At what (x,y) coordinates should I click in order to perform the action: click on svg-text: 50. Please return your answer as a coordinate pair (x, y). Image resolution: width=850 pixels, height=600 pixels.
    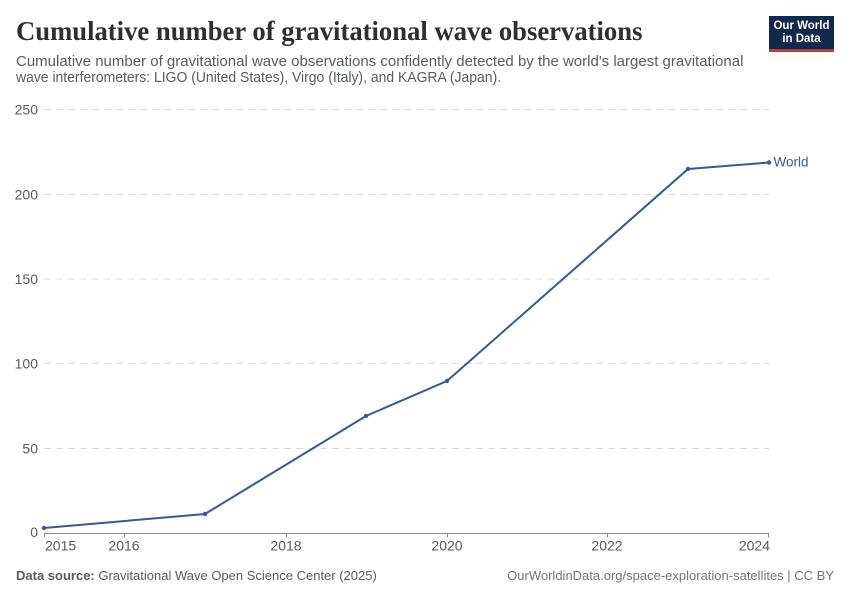
    Looking at the image, I should click on (30, 449).